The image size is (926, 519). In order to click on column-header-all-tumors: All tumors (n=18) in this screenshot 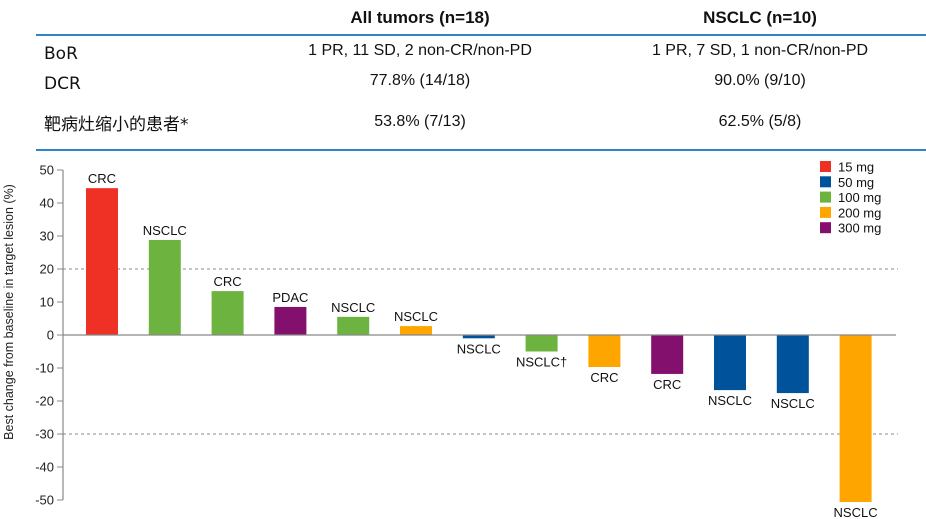, I will do `click(420, 17)`.